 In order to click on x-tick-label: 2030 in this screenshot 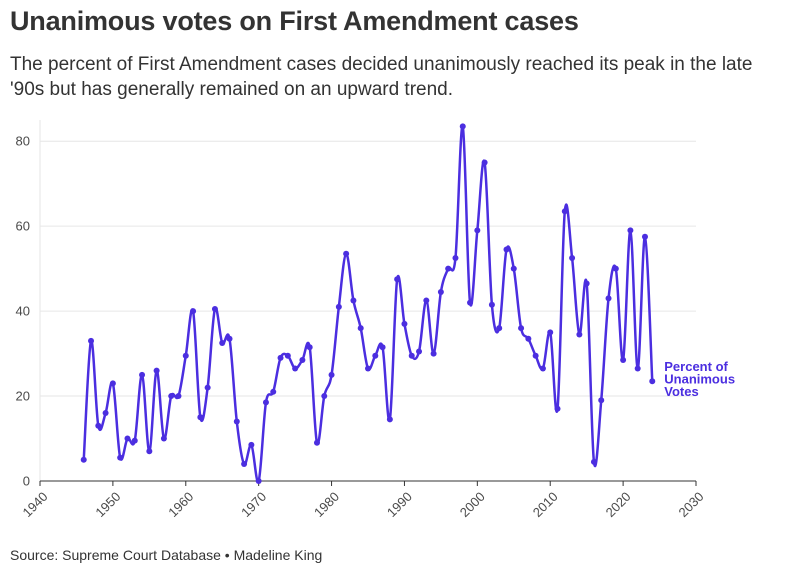, I will do `click(690, 504)`.